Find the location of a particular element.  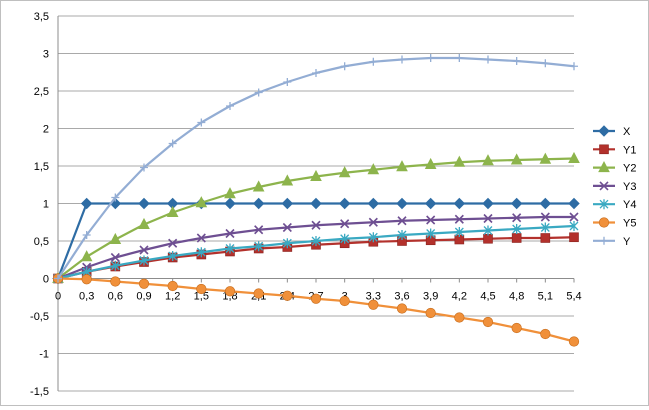

x-tick-label: 3,6 is located at coordinates (401, 297).